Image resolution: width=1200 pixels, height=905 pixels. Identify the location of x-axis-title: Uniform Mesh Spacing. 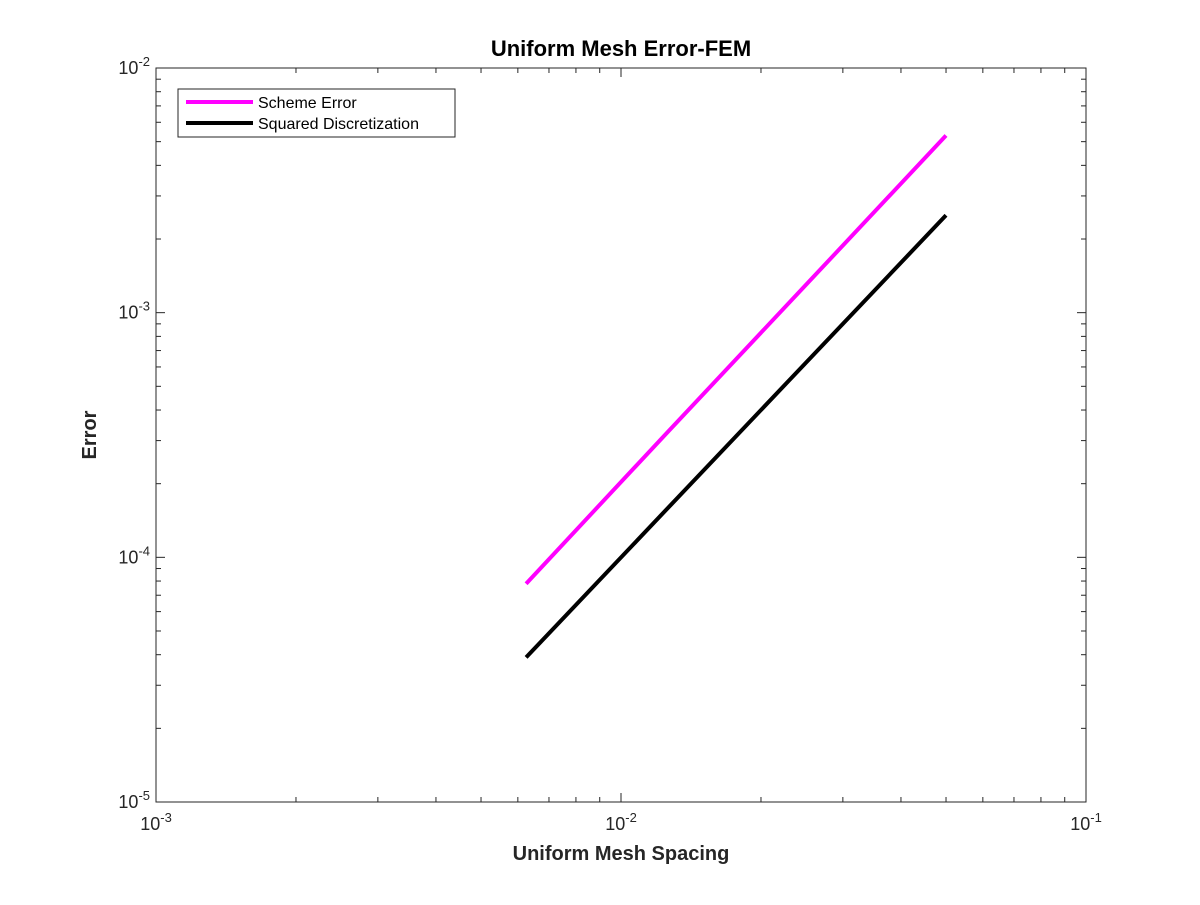
(621, 854).